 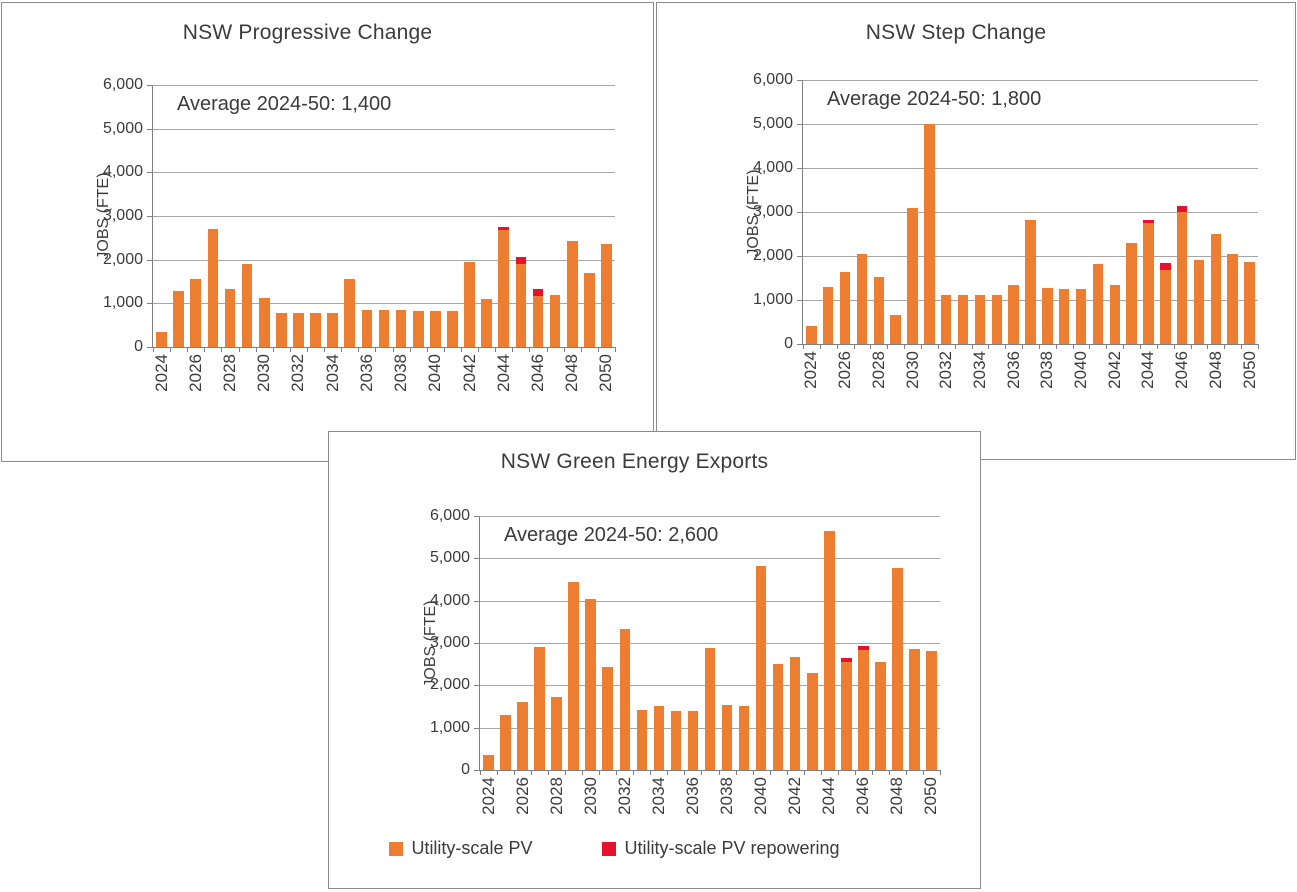 I want to click on legend-item-pv-repowering: Utility-scale PV repowering, so click(x=721, y=848).